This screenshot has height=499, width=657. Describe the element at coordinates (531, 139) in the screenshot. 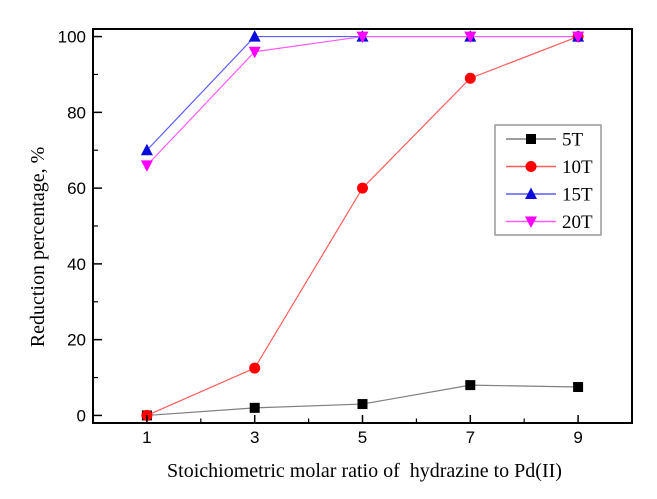

I see `legend-marker-5t` at that location.